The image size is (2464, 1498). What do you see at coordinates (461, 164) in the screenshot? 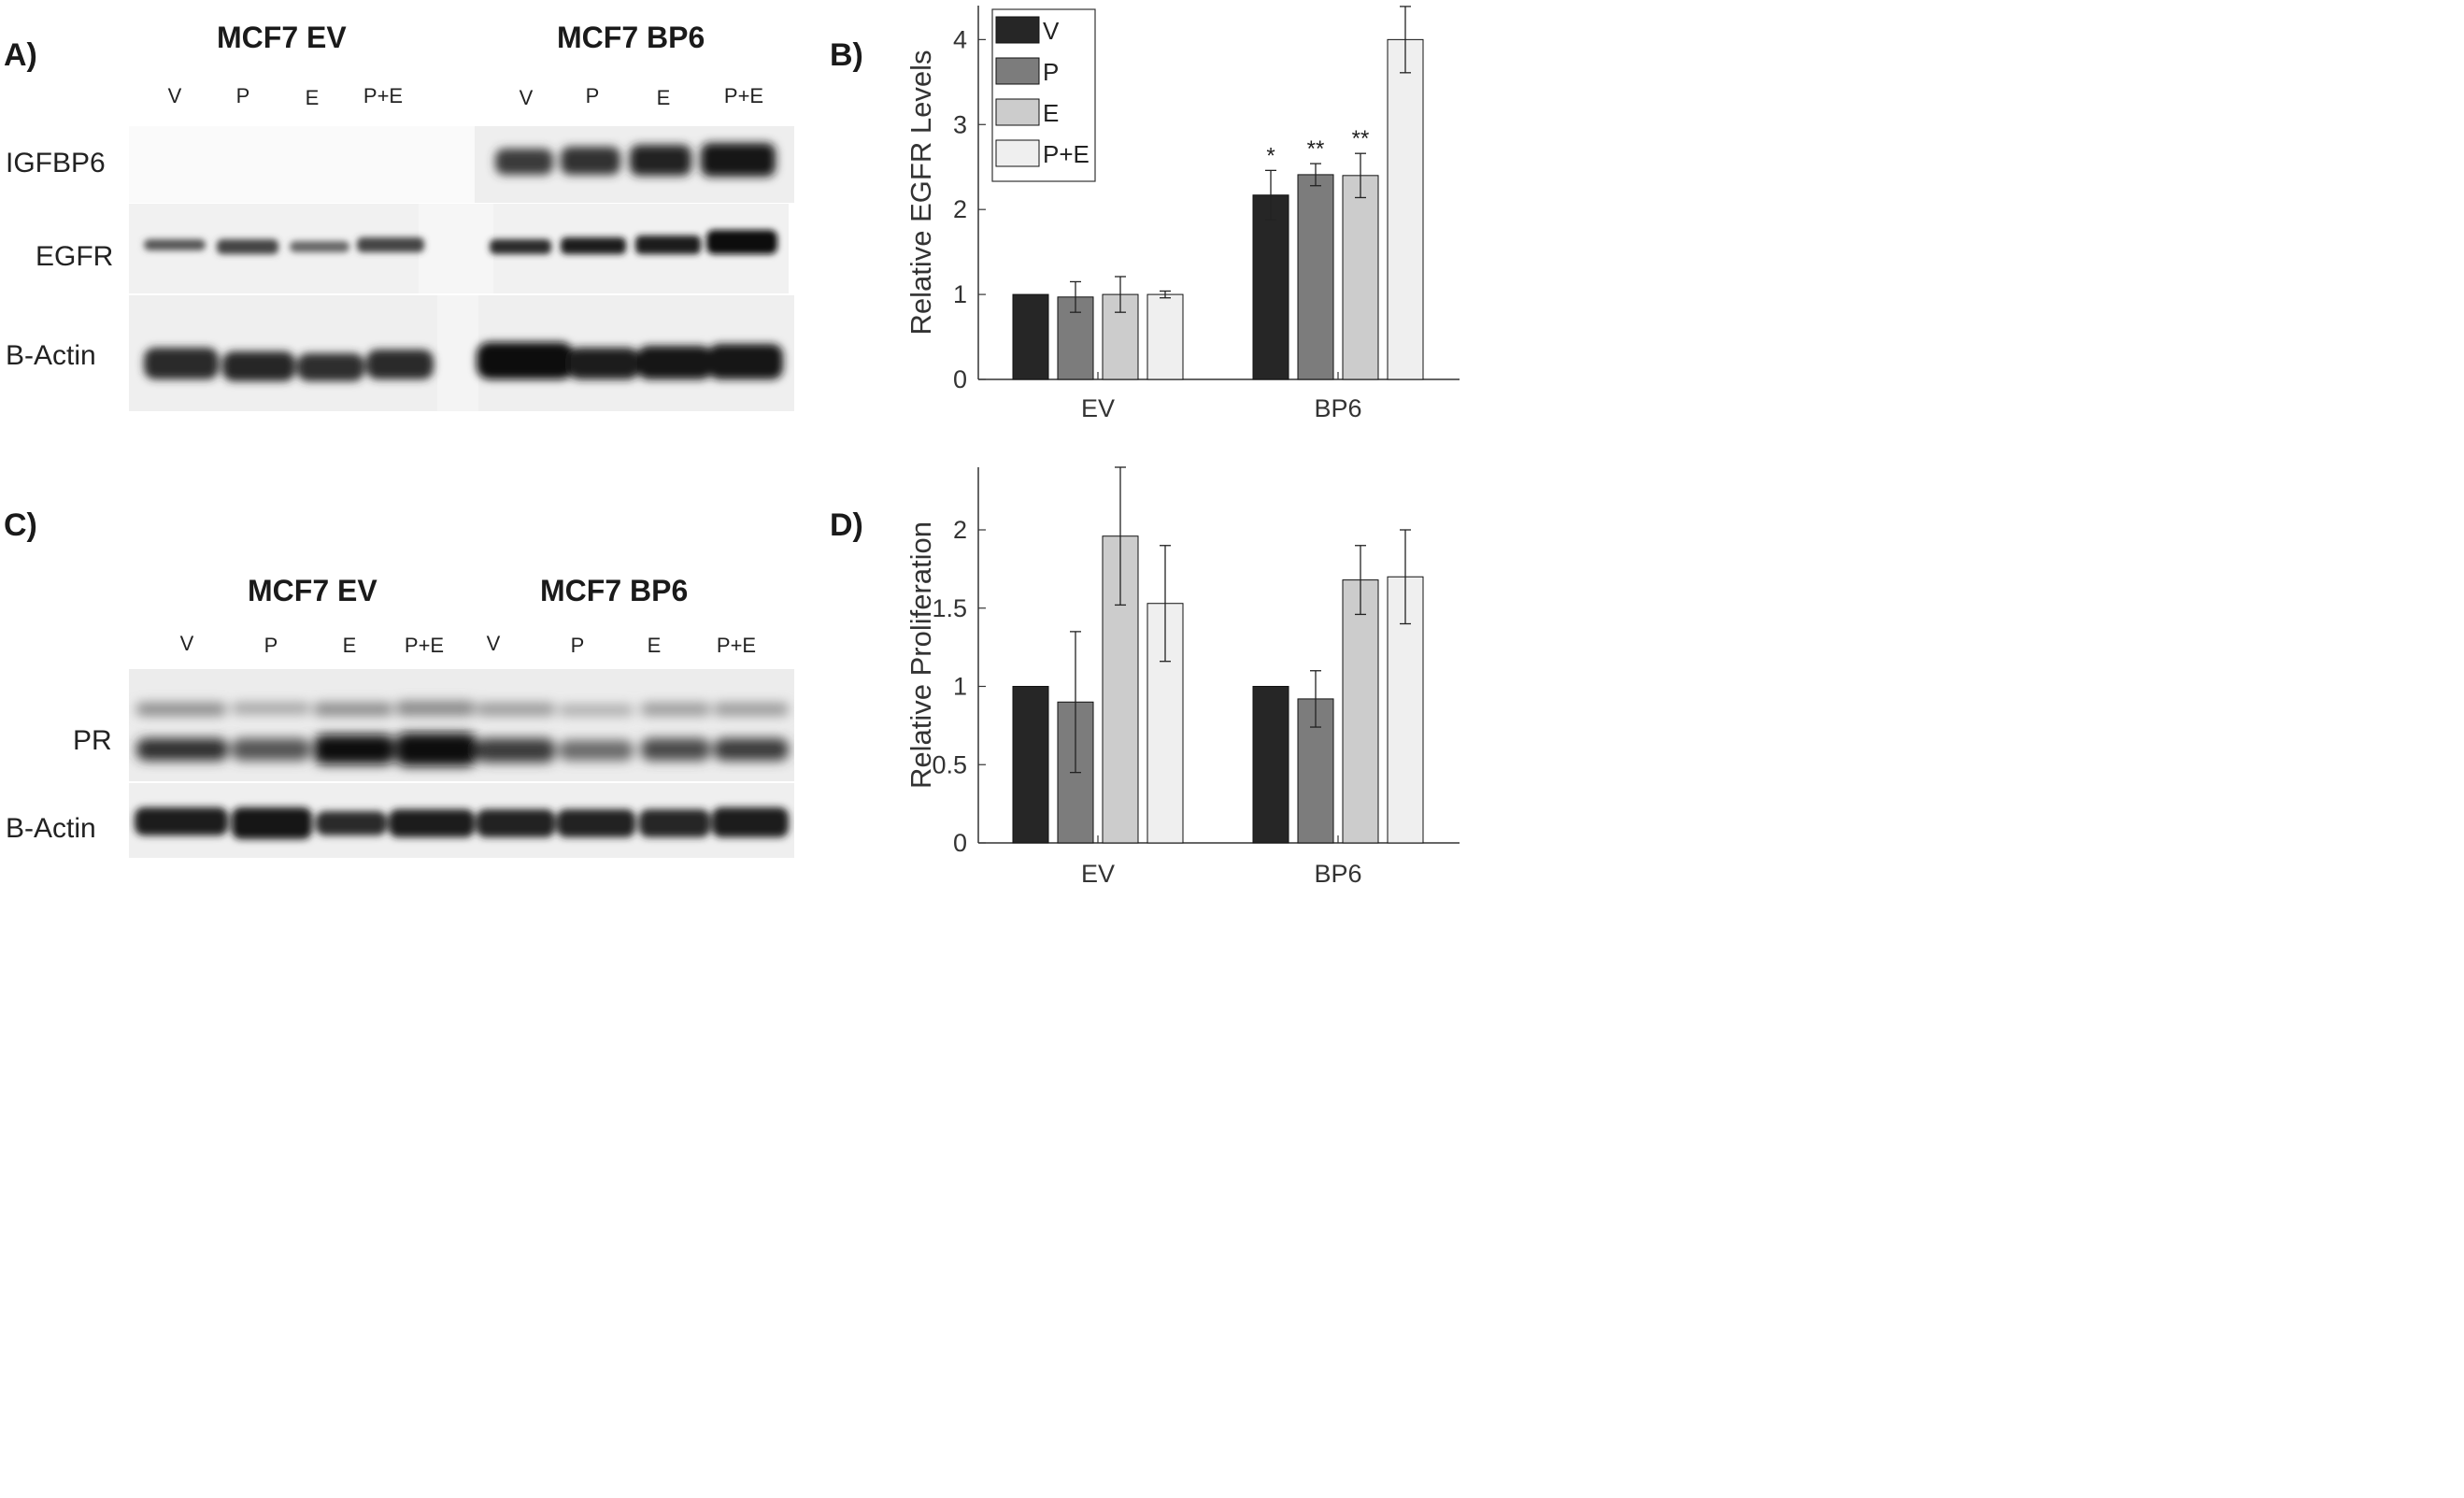
I see `blot-a-igfbp6-strip` at bounding box center [461, 164].